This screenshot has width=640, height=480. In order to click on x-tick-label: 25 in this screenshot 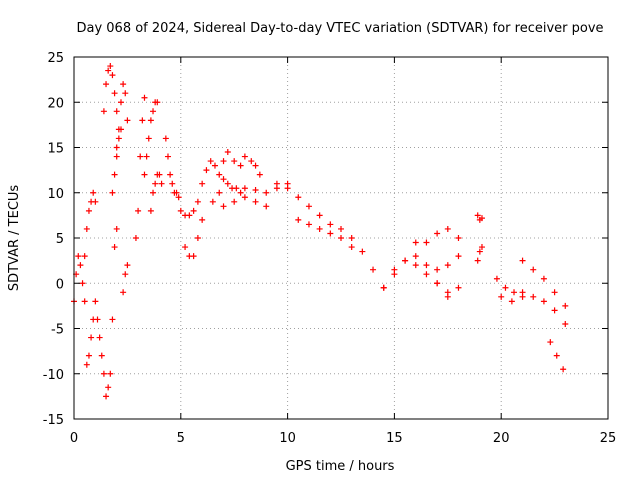, I will do `click(608, 438)`.